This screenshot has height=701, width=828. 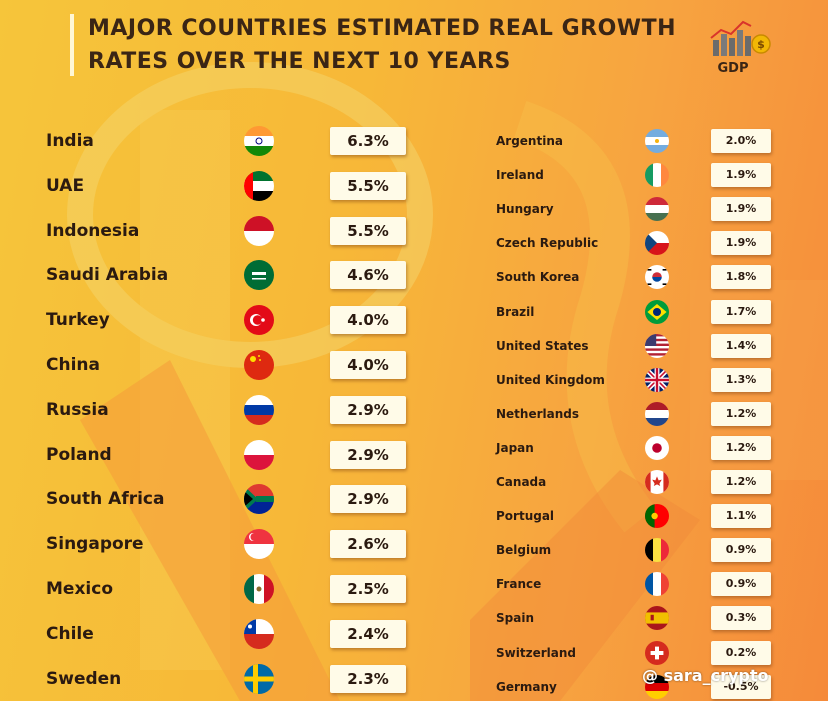 I want to click on korea-flag-icon, so click(x=657, y=277).